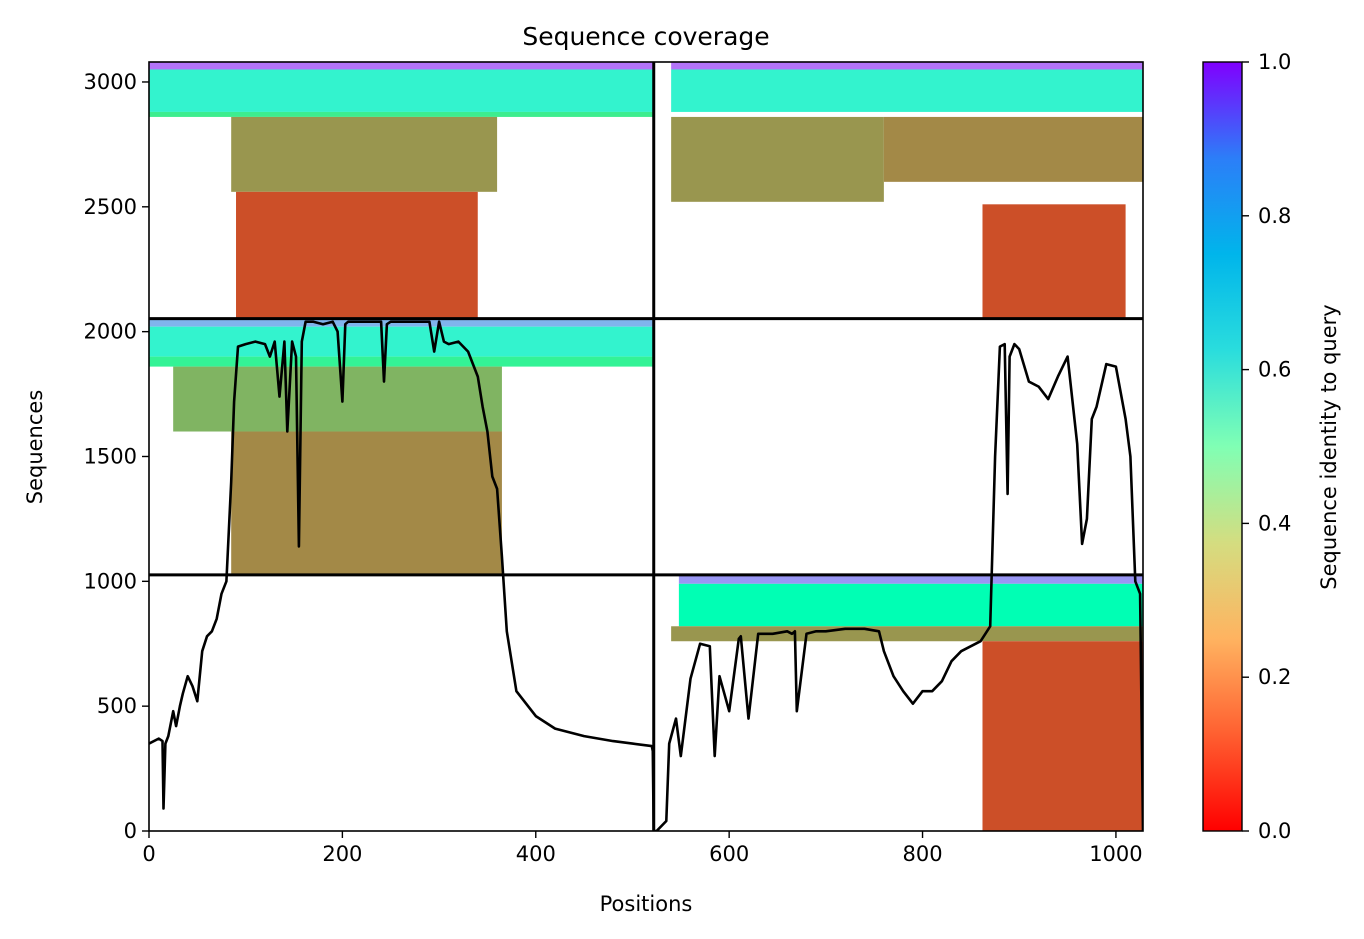  Describe the element at coordinates (1266, 446) in the screenshot. I see `colorbar-ticks: 0.0 0.2 0.4 0.6 0.8 1.0` at that location.